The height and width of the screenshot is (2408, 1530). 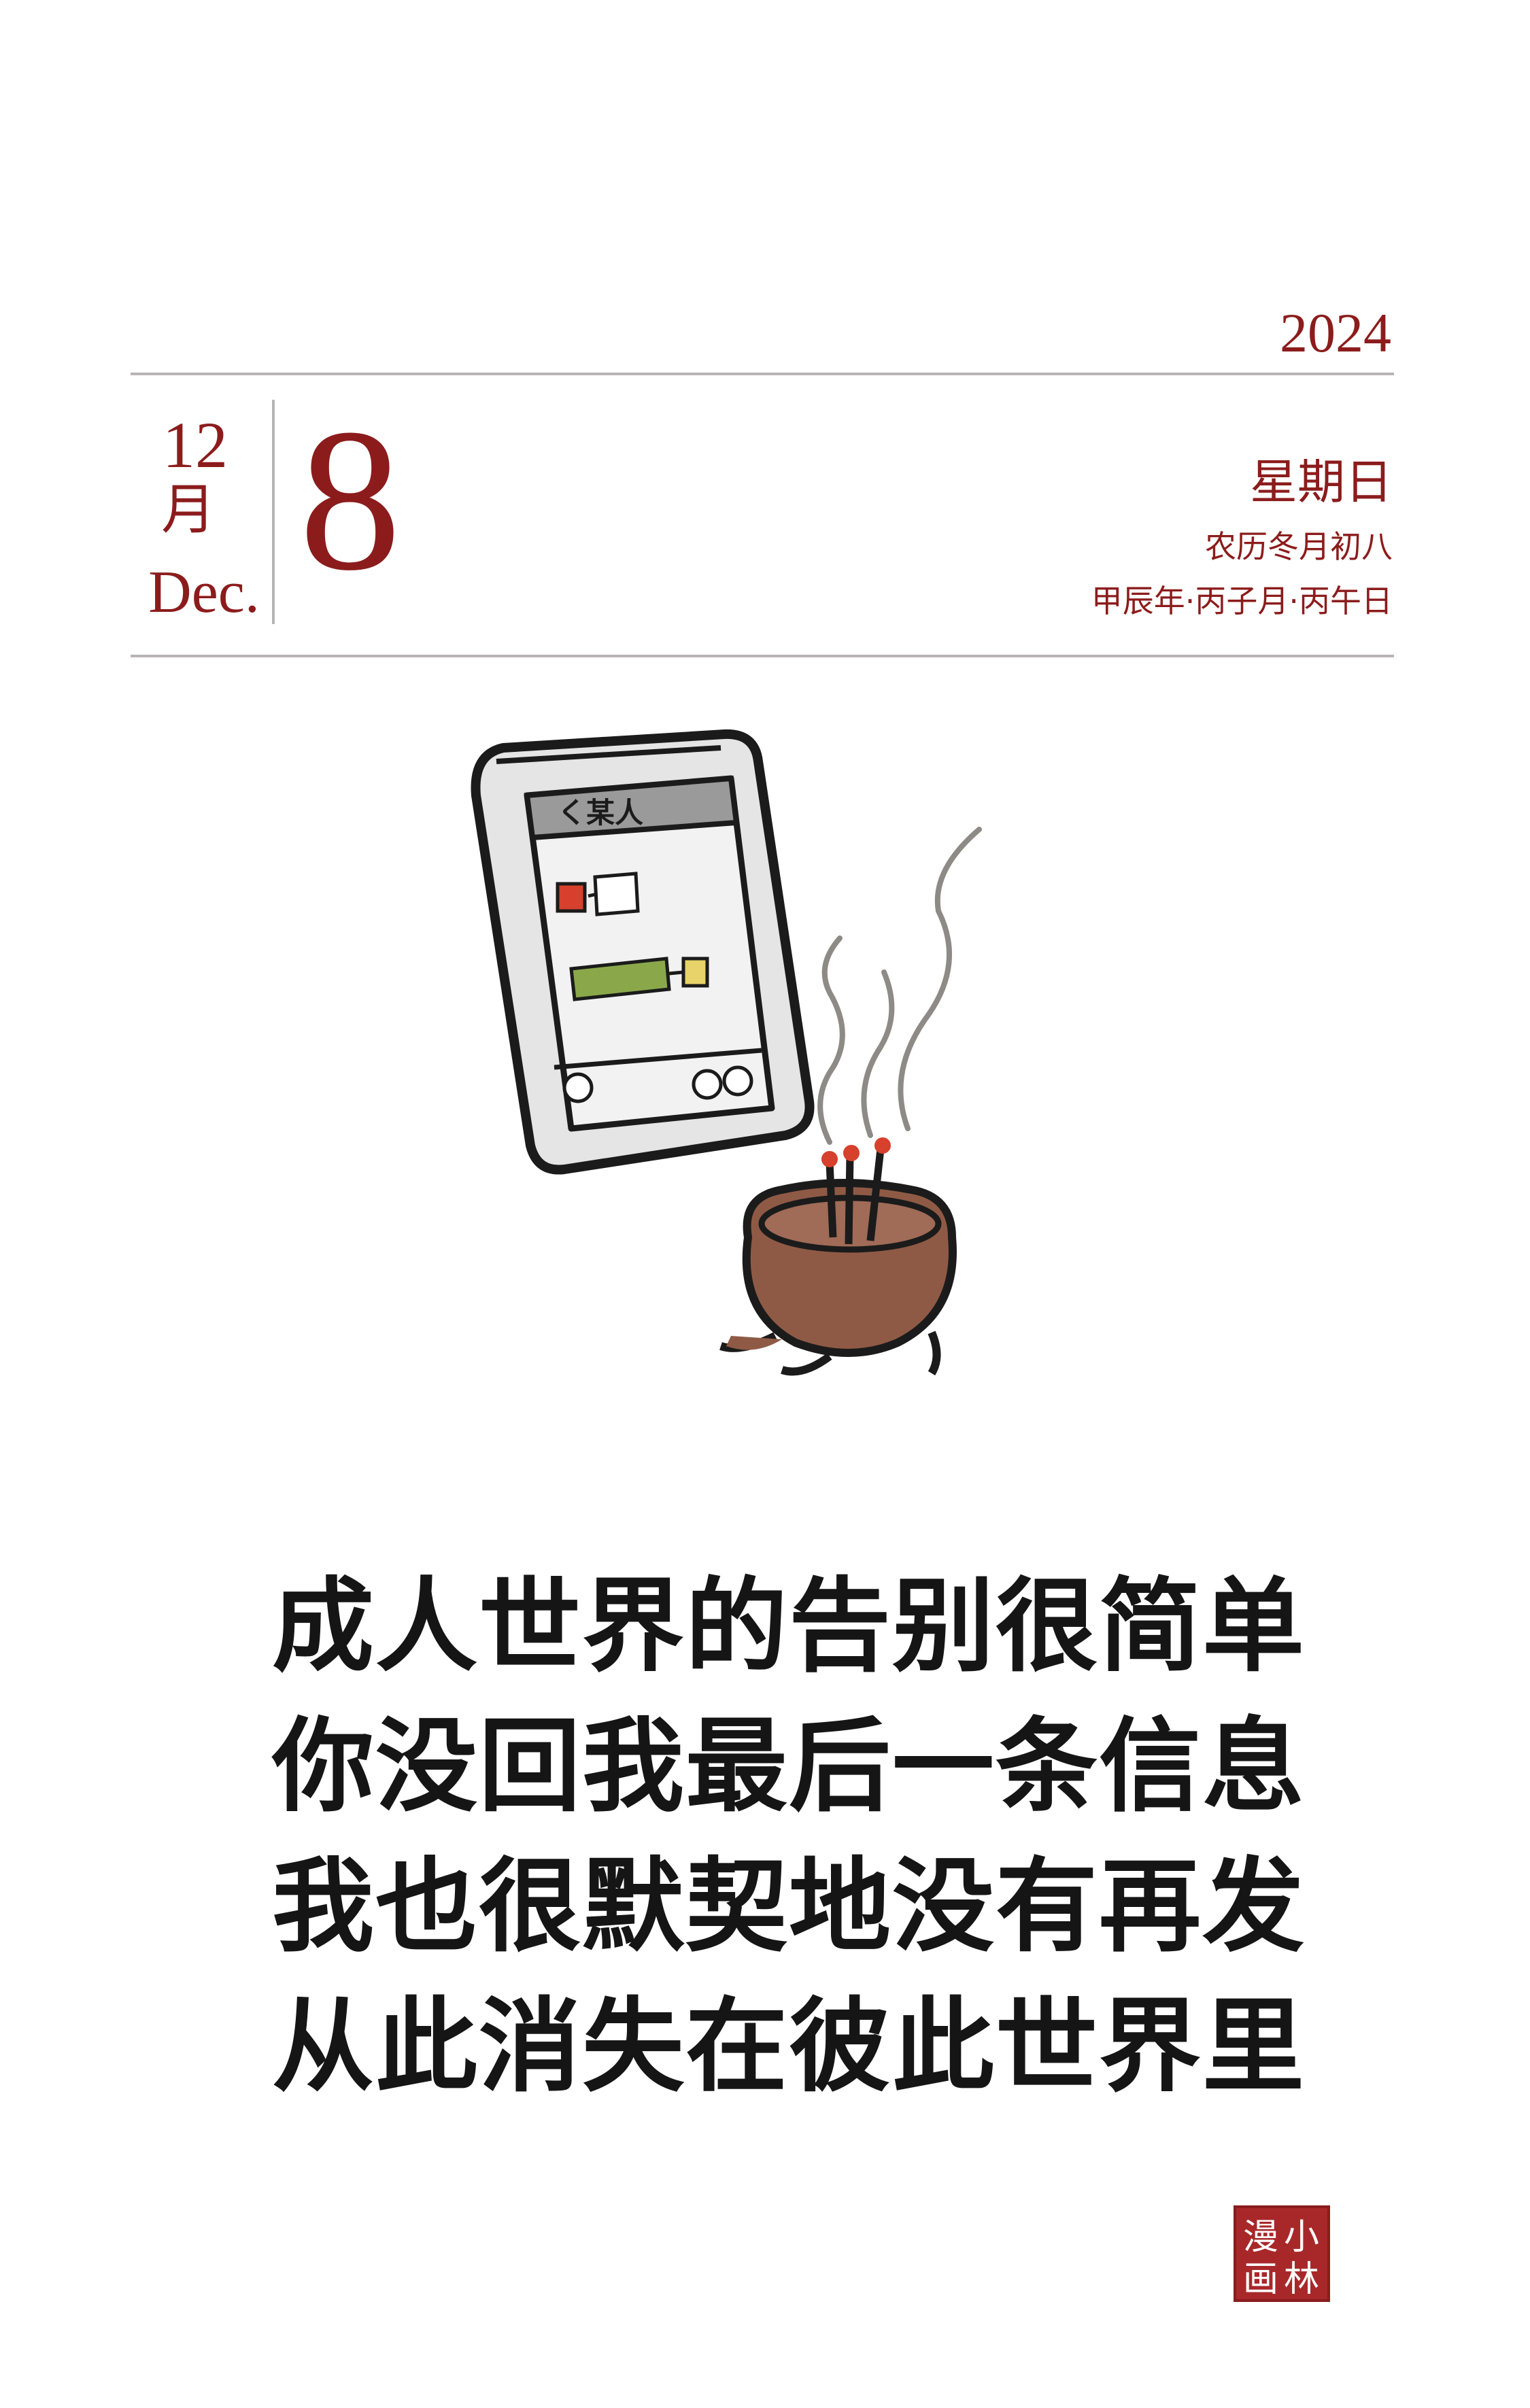 I want to click on svg-text: 小, so click(x=1301, y=2237).